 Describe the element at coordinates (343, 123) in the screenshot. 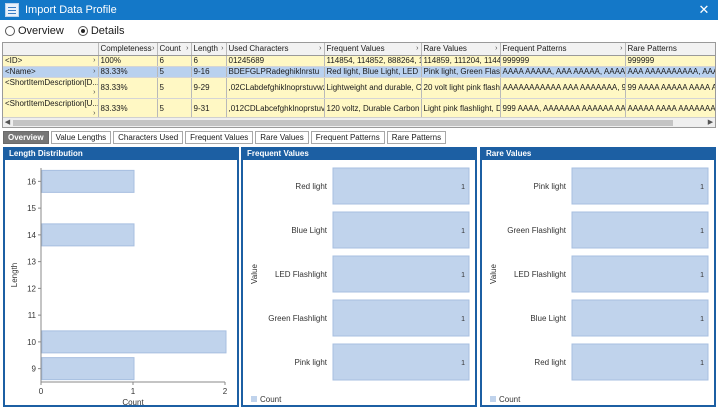

I see `scrollbar-thumb` at that location.